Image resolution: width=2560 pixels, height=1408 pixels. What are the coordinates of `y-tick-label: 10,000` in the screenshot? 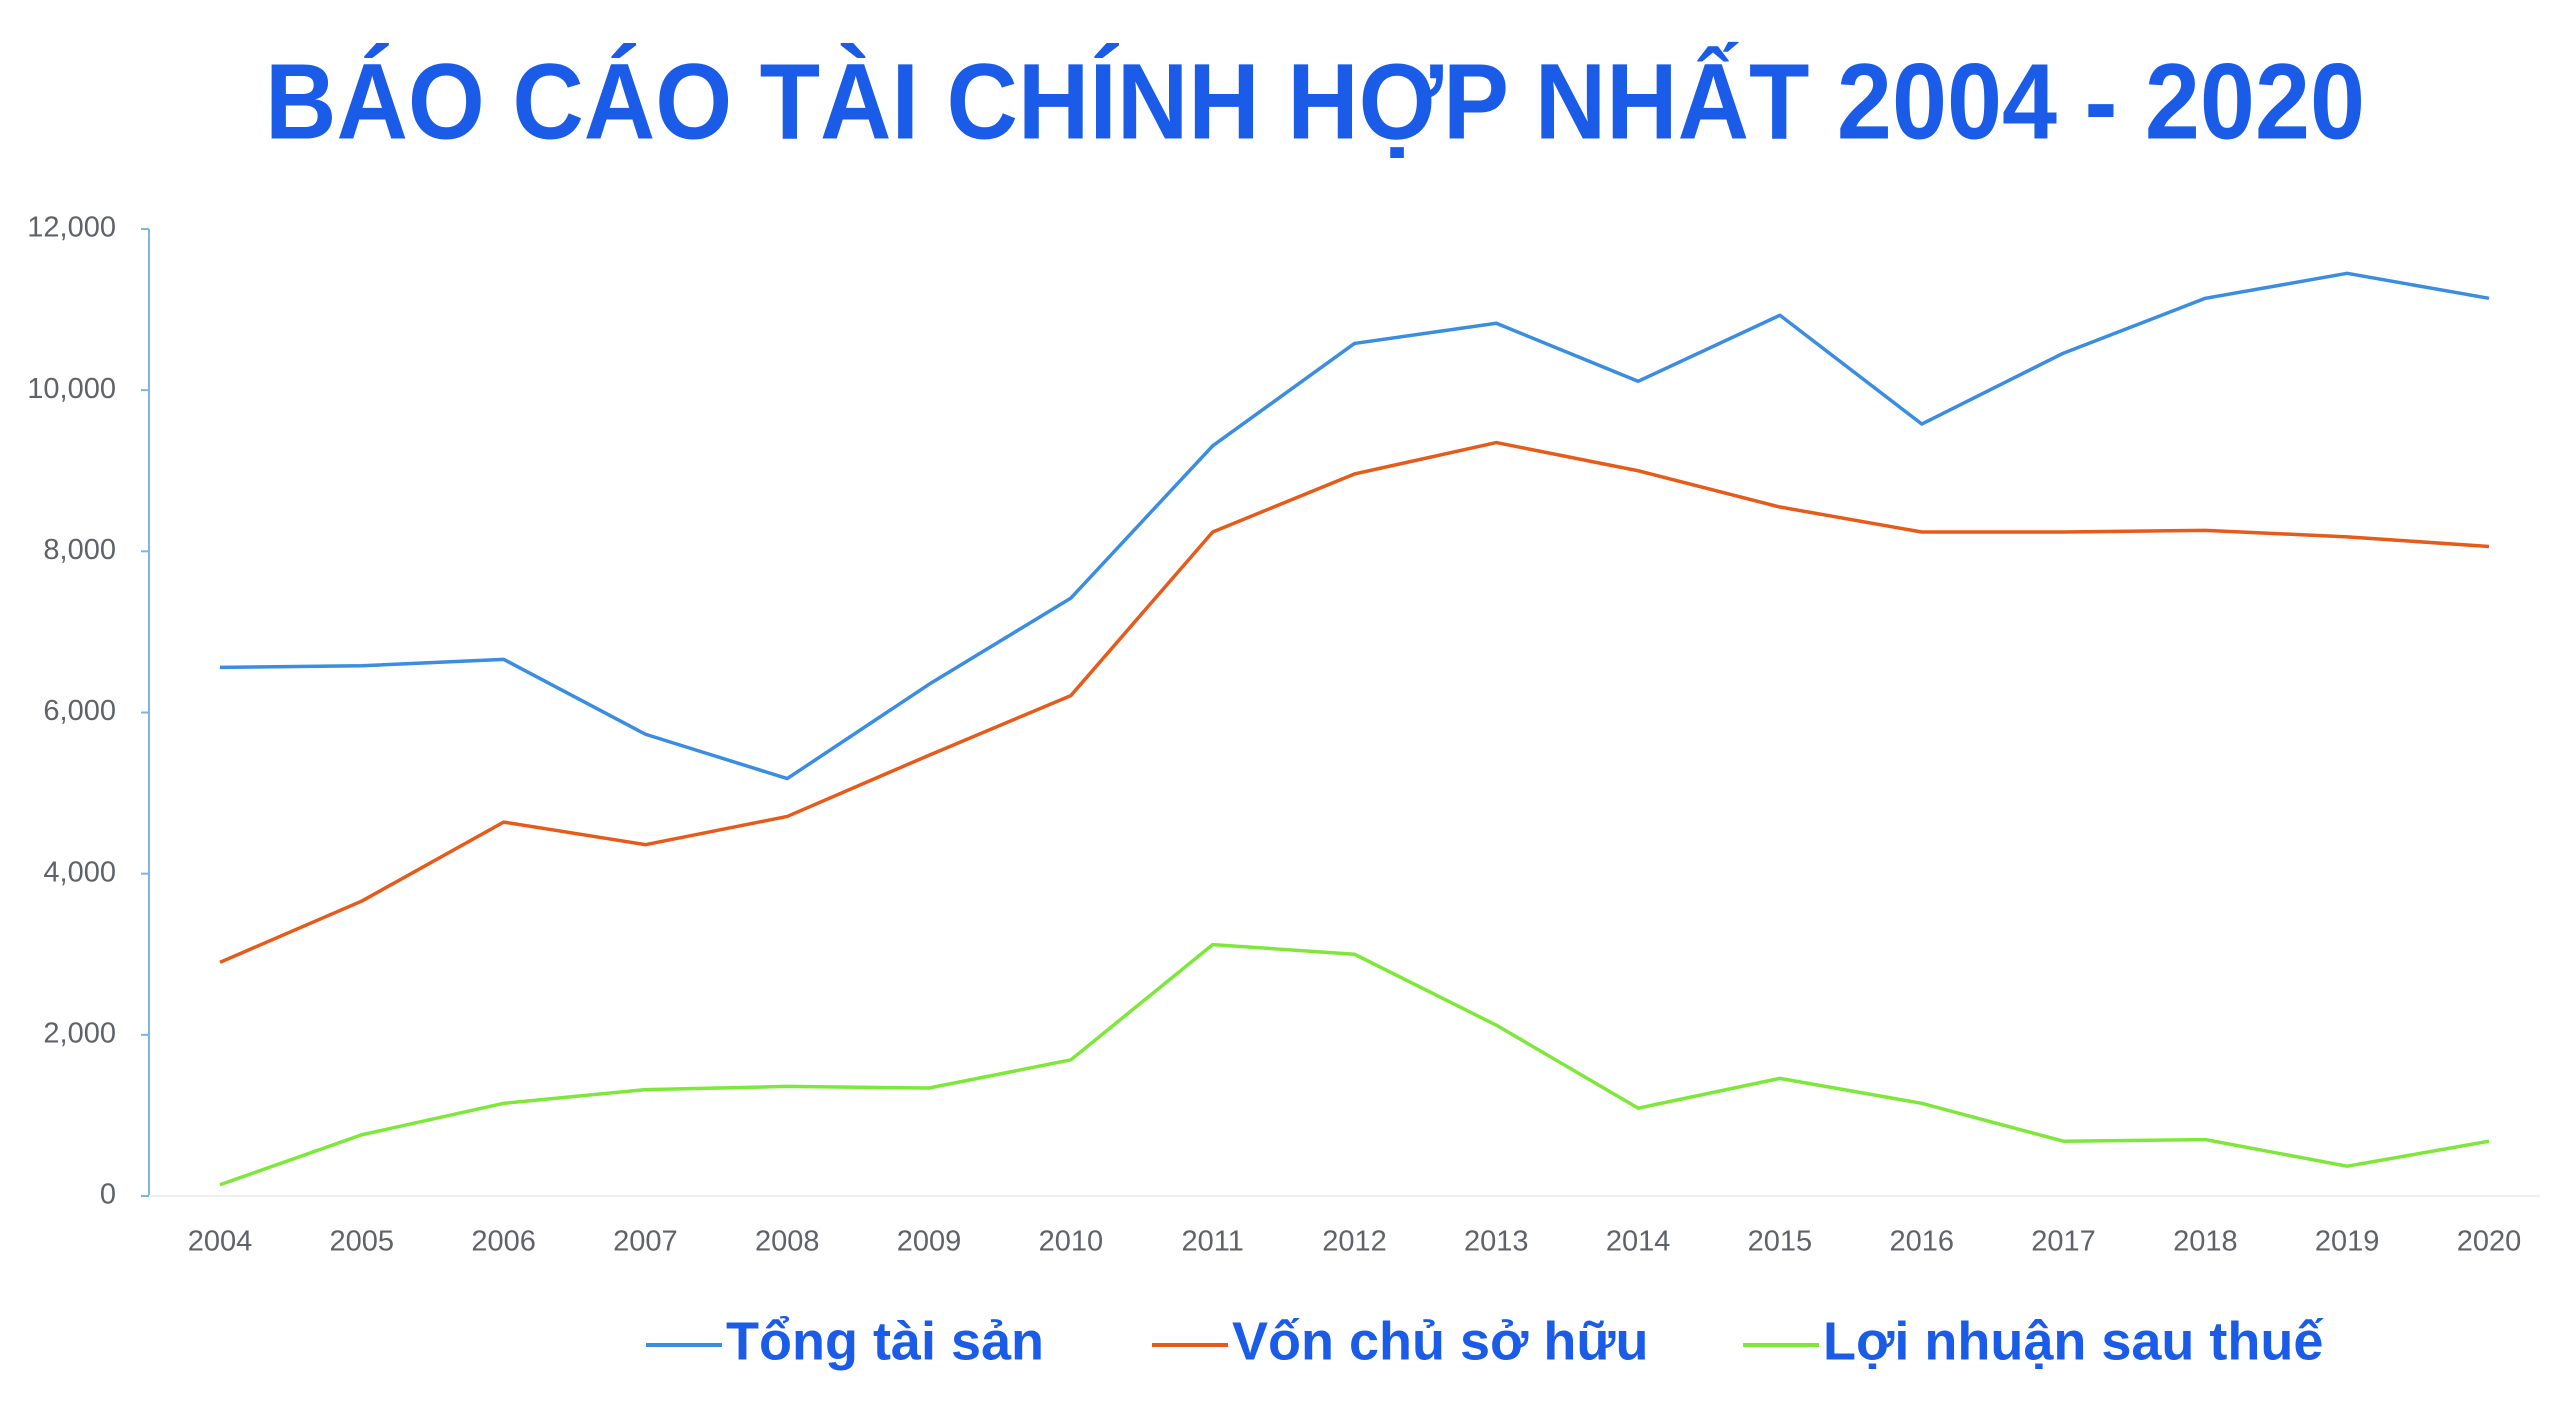 It's located at (71, 389).